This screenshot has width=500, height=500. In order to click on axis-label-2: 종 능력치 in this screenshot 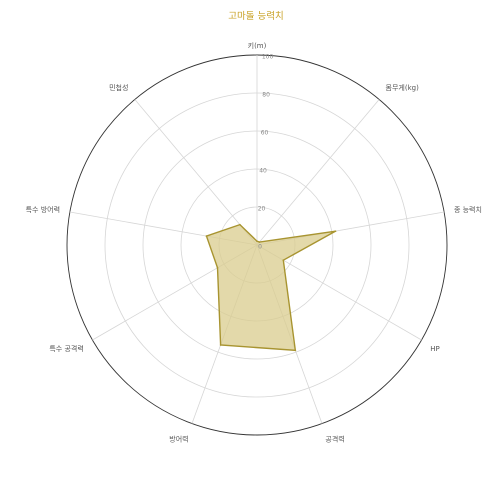, I will do `click(468, 209)`.